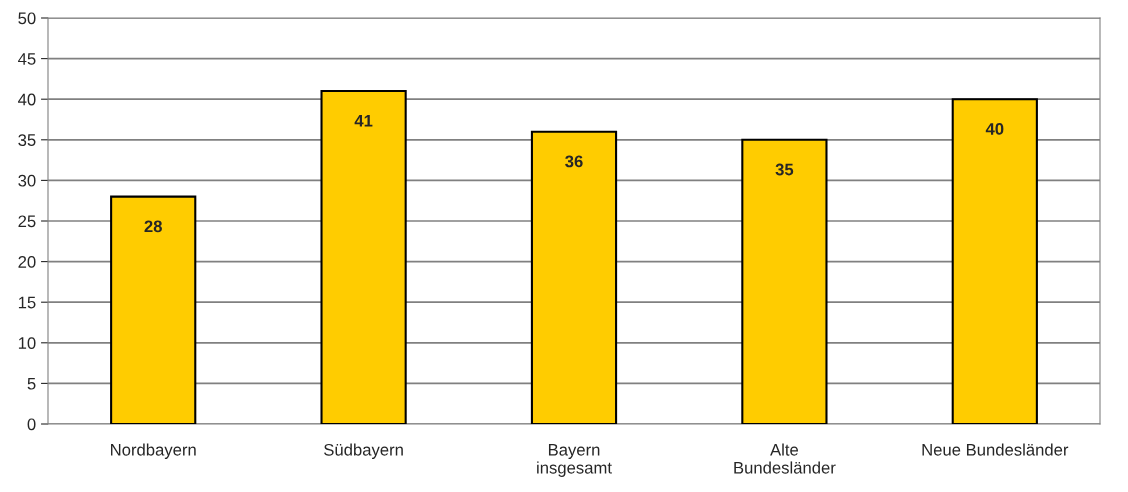  What do you see at coordinates (153, 226) in the screenshot?
I see `data-label: 28` at bounding box center [153, 226].